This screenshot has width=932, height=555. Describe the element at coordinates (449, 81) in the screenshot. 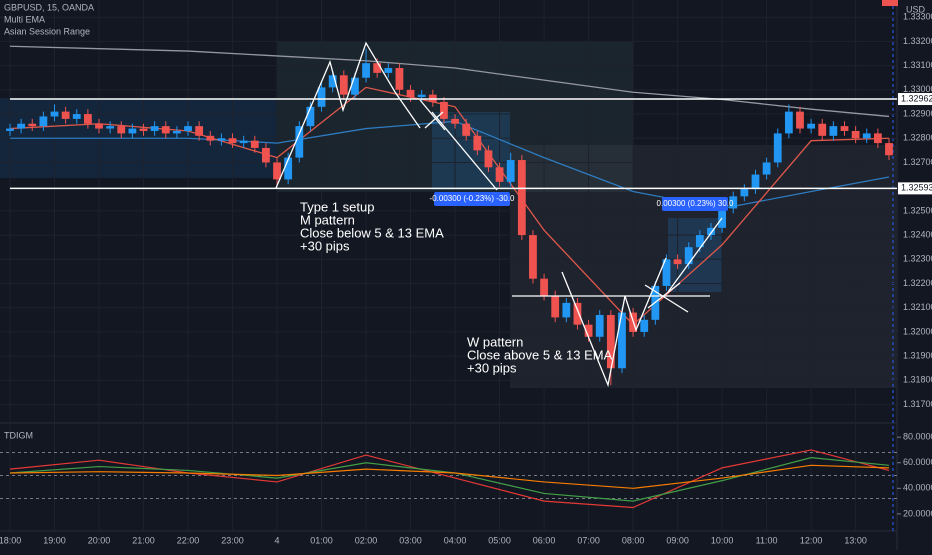

I see `ema-line` at that location.